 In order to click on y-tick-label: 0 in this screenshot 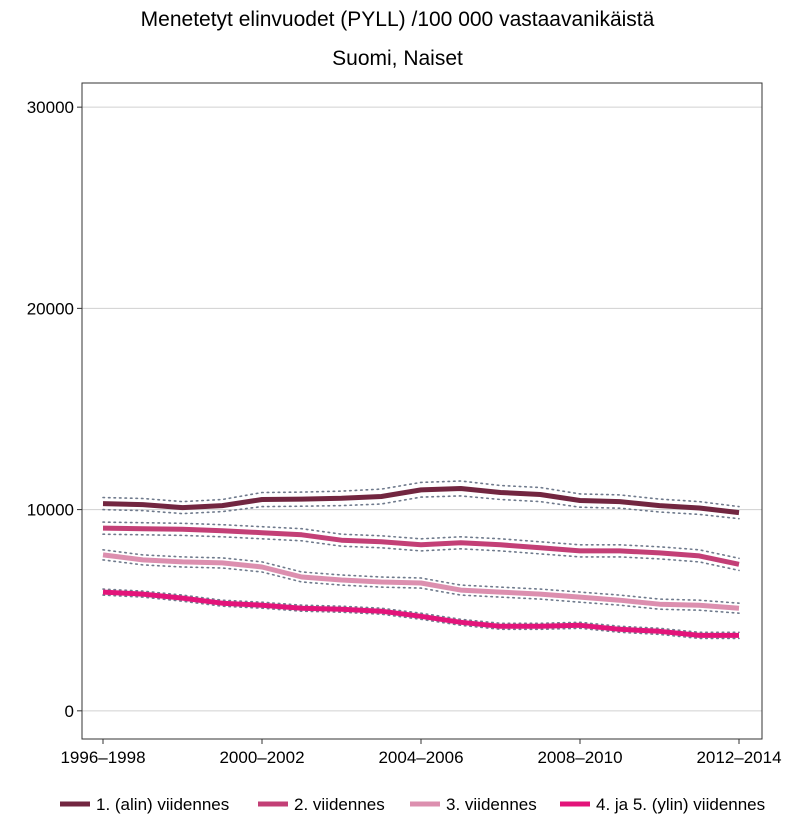, I will do `click(69, 711)`.